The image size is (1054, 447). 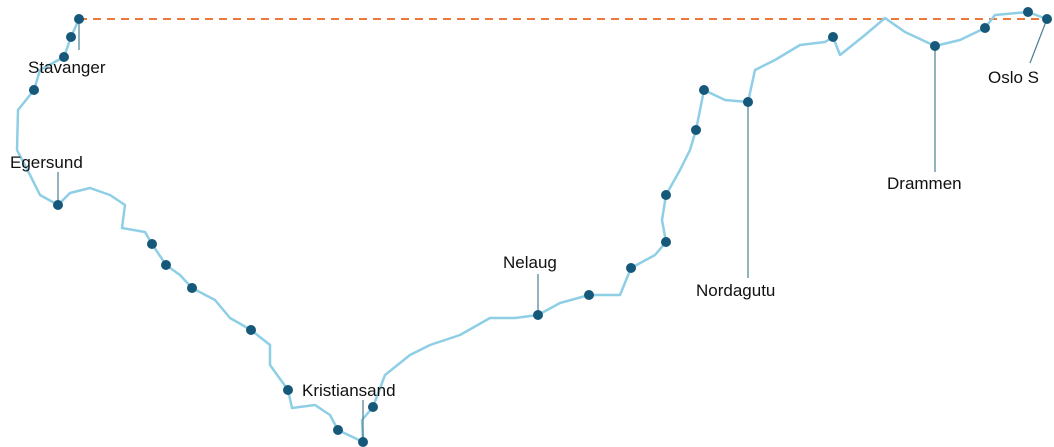 I want to click on station-label: Stavanger, so click(x=67, y=67).